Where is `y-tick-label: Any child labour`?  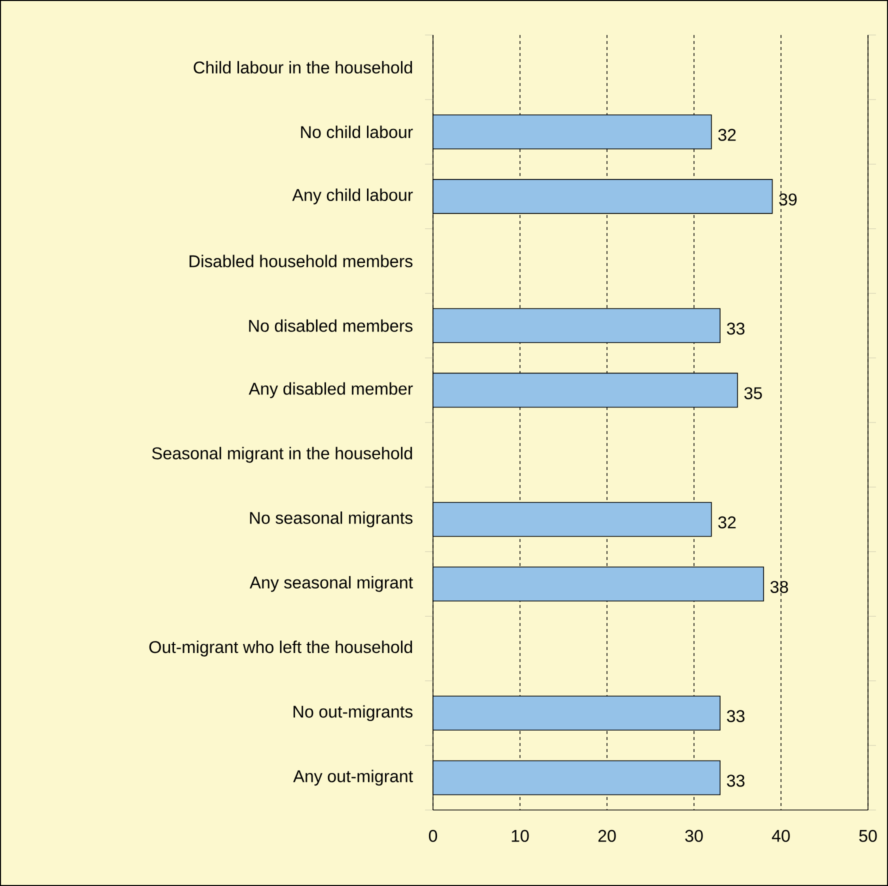
y-tick-label: Any child labour is located at coordinates (352, 196).